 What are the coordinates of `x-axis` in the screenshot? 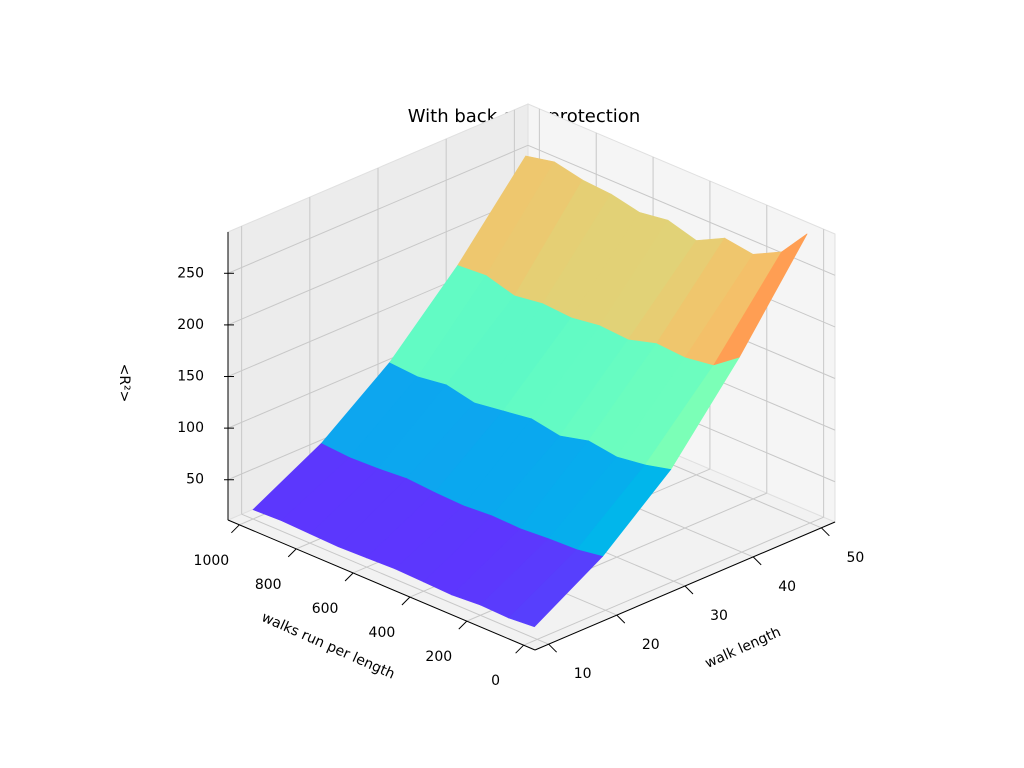 It's located at (685, 586).